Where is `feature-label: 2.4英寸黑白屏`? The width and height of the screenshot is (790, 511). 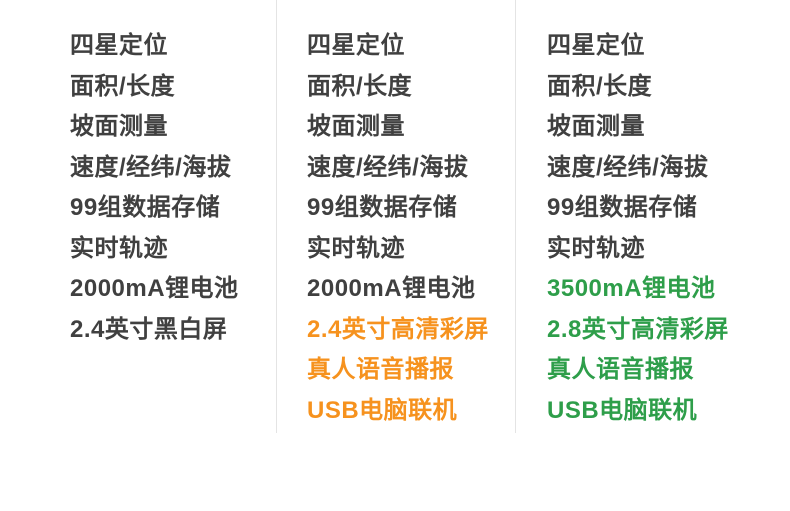
feature-label: 2.4英寸黑白屏 is located at coordinates (149, 329).